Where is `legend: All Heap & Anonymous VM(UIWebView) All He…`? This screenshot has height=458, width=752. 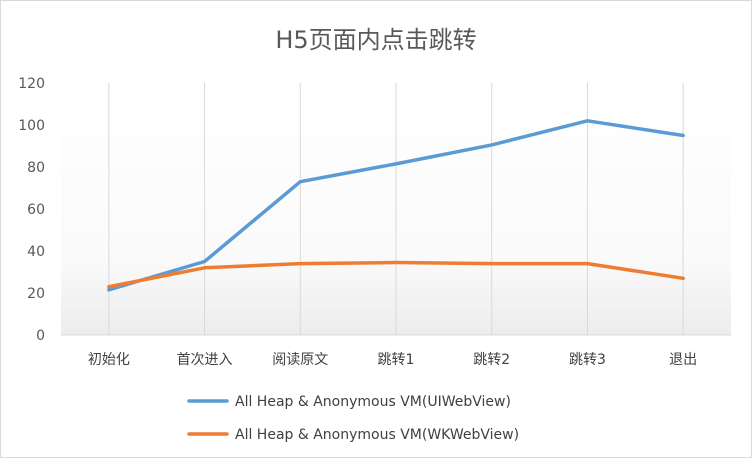 legend: All Heap & Anonymous VM(UIWebView) All He… is located at coordinates (353, 418).